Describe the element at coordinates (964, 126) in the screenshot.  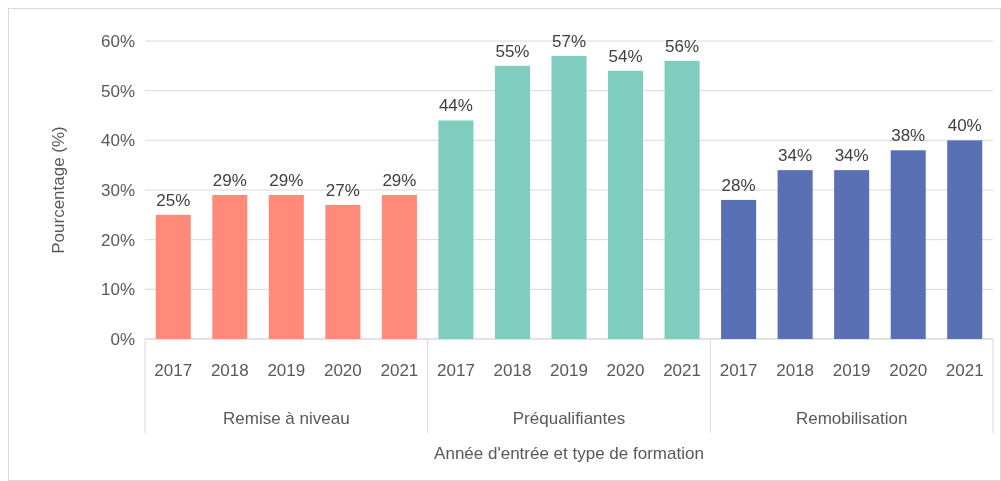
I see `data-label: 40%` at that location.